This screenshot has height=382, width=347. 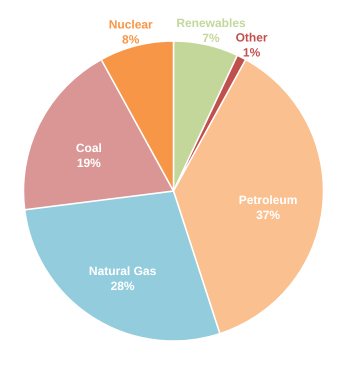 What do you see at coordinates (131, 24) in the screenshot?
I see `slice-label: Nuclear` at bounding box center [131, 24].